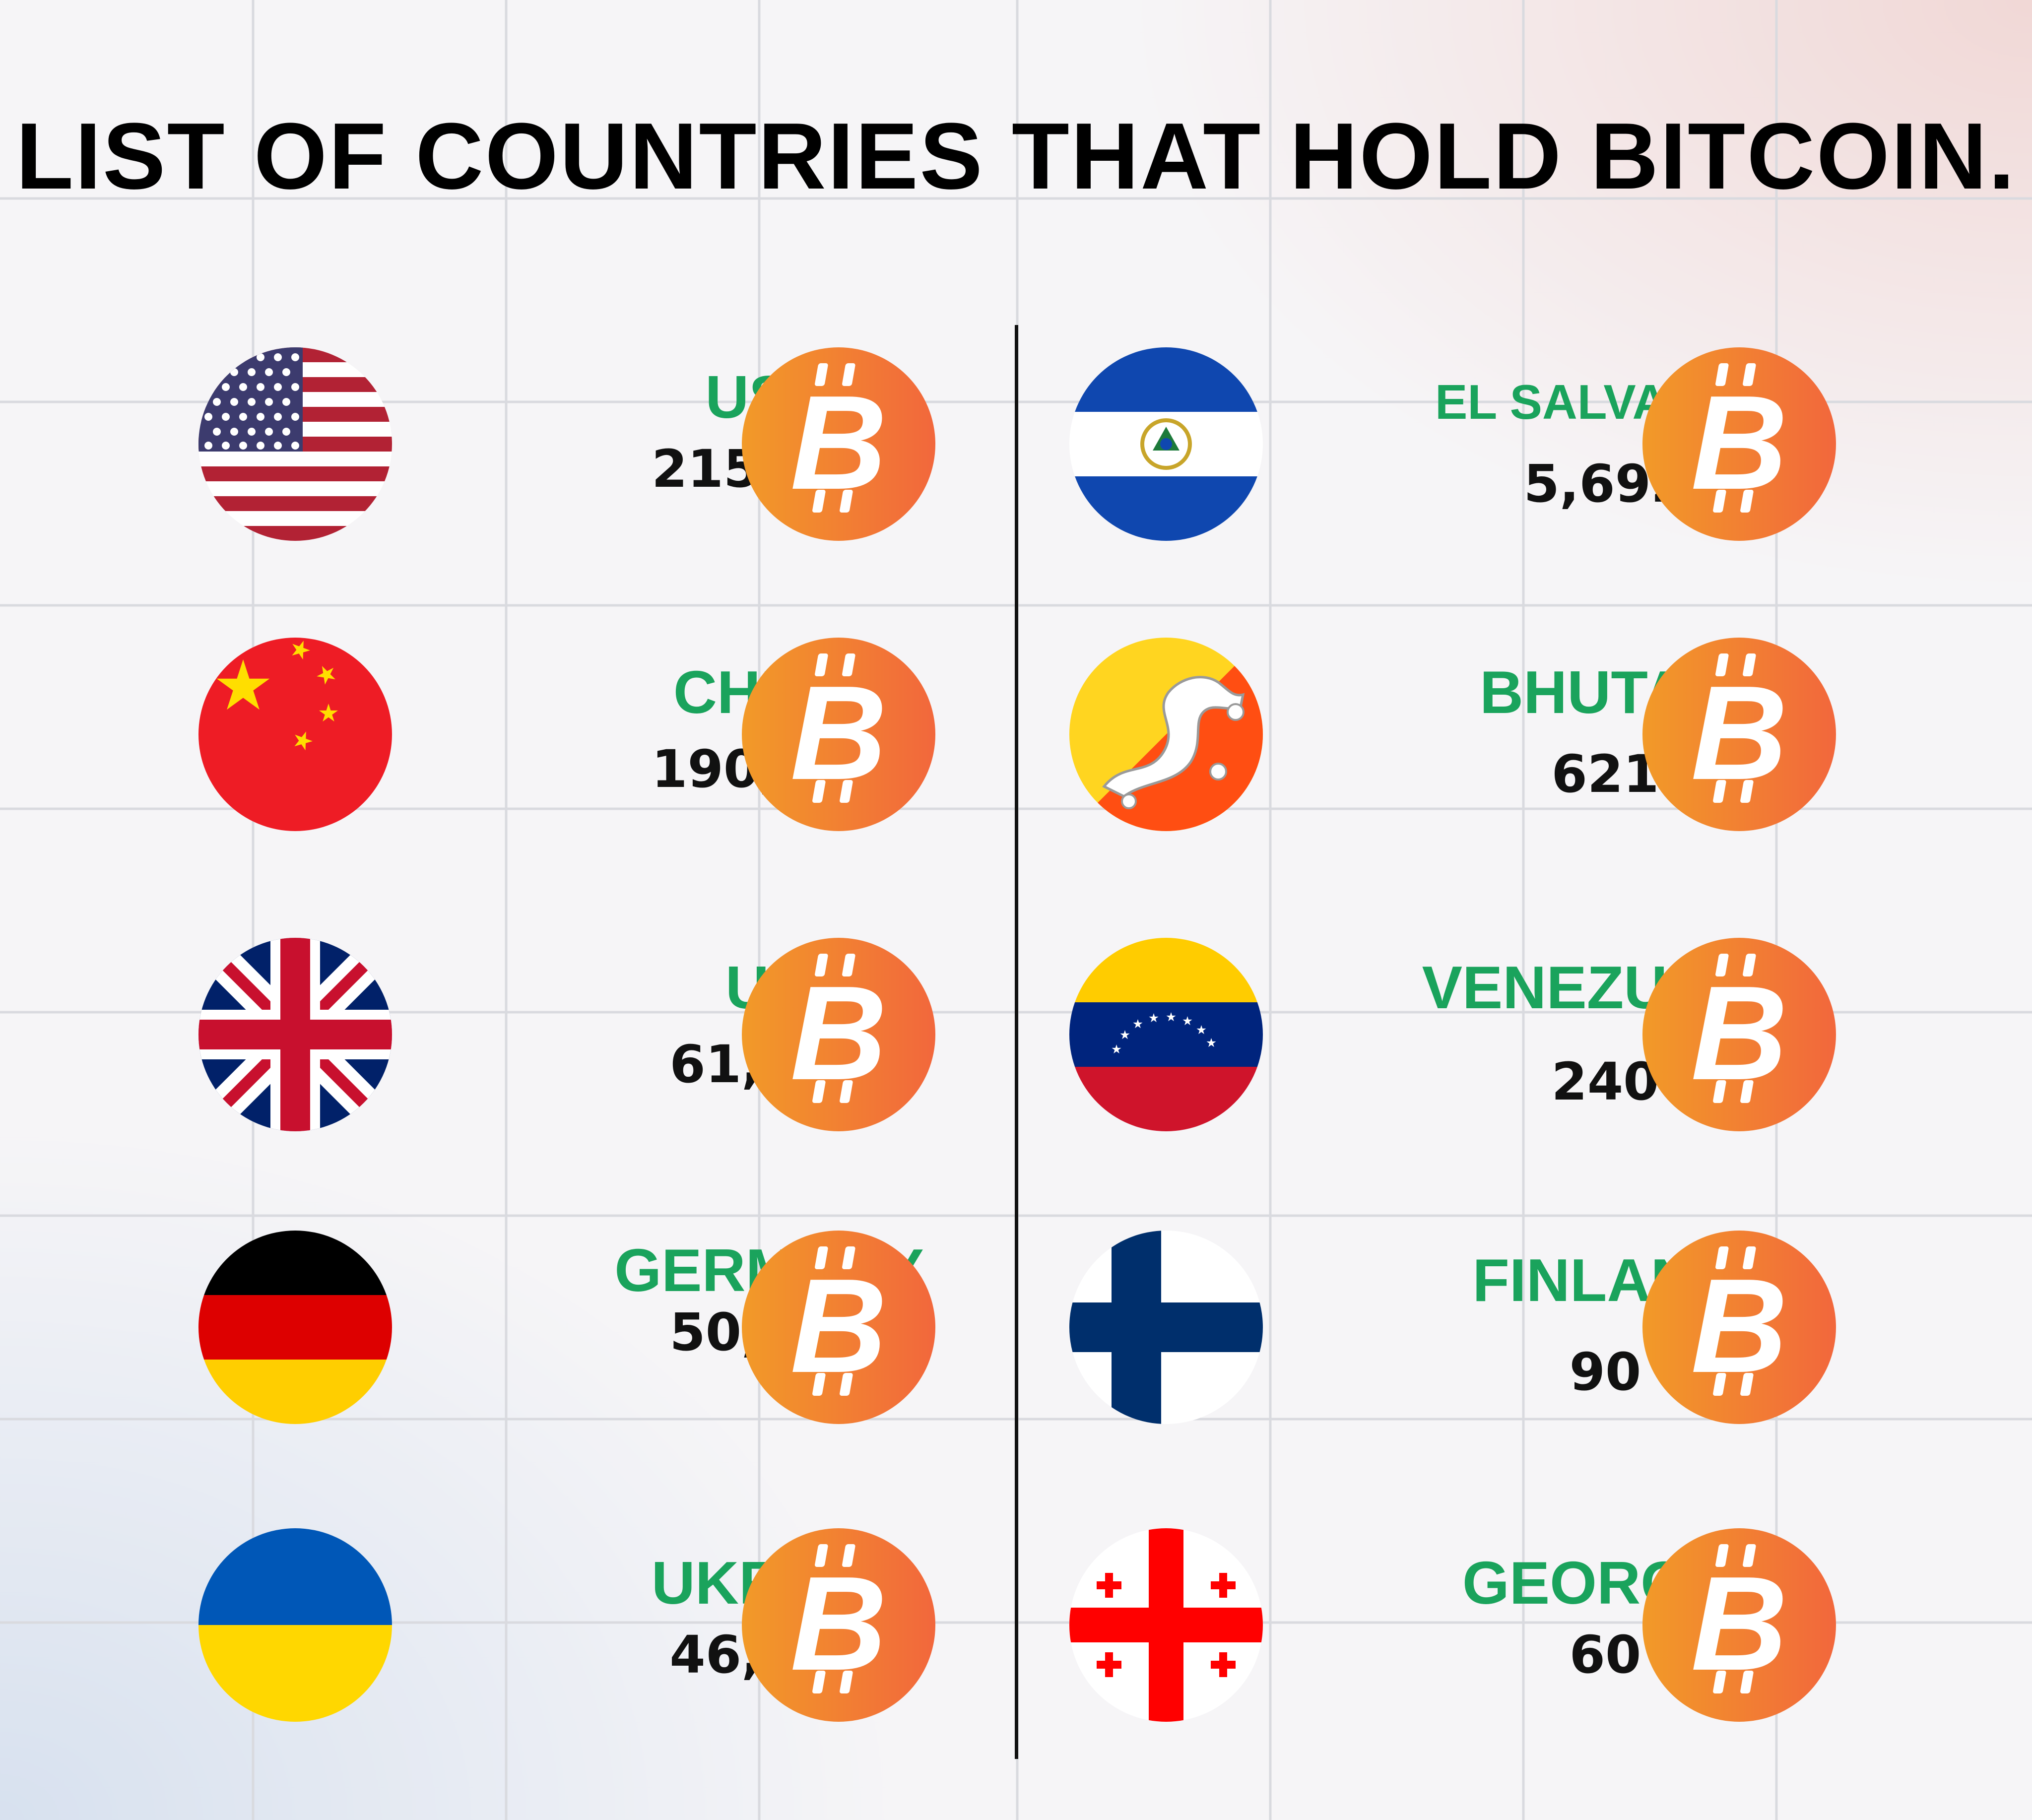 The height and width of the screenshot is (1820, 2032). Describe the element at coordinates (1605, 1081) in the screenshot. I see `btc-holding: 240` at that location.